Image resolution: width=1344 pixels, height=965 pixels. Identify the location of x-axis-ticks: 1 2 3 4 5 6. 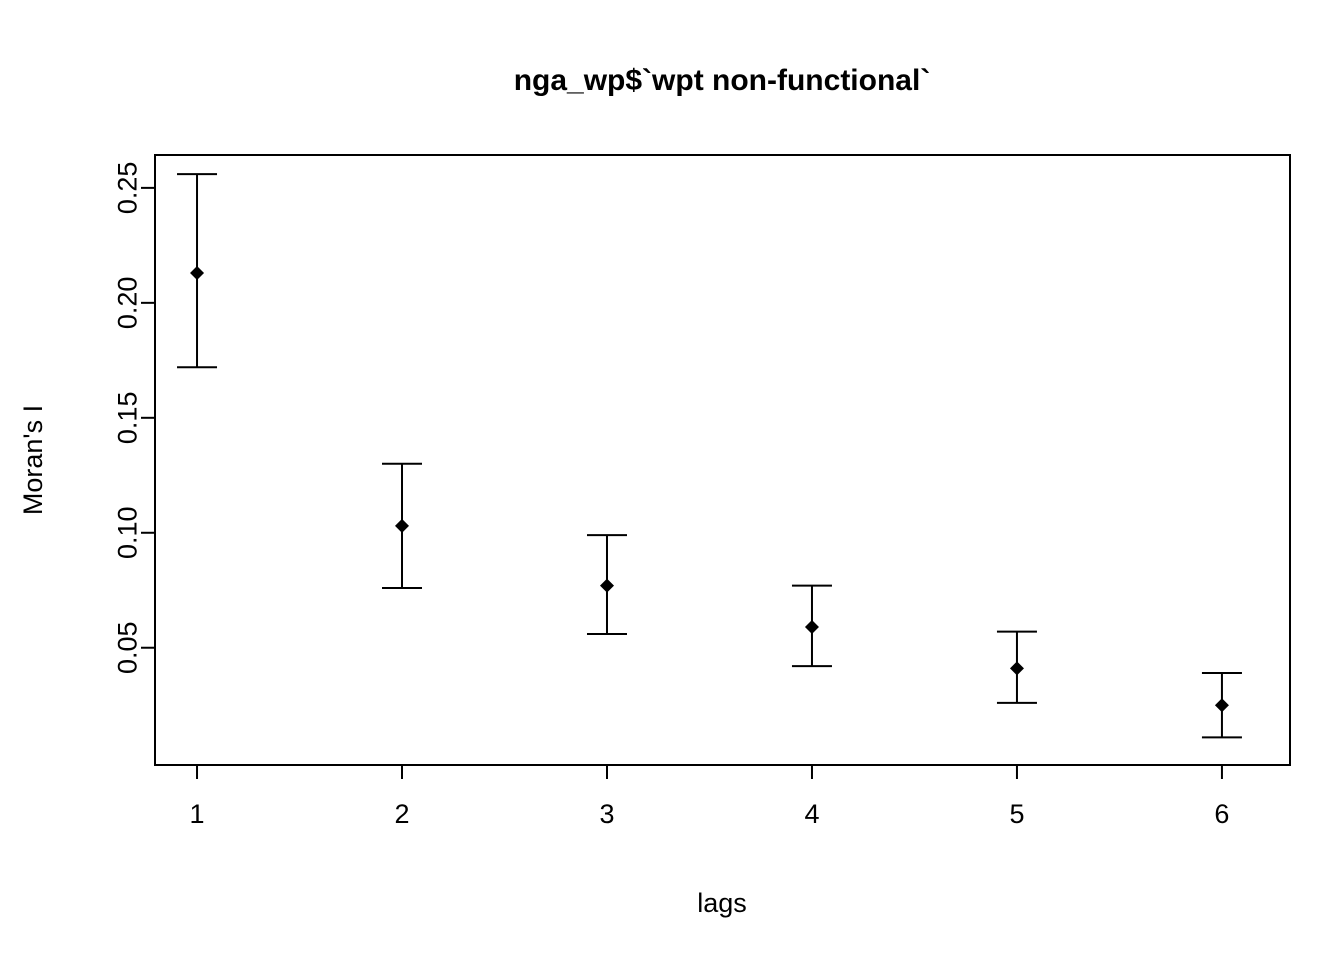
(709, 797).